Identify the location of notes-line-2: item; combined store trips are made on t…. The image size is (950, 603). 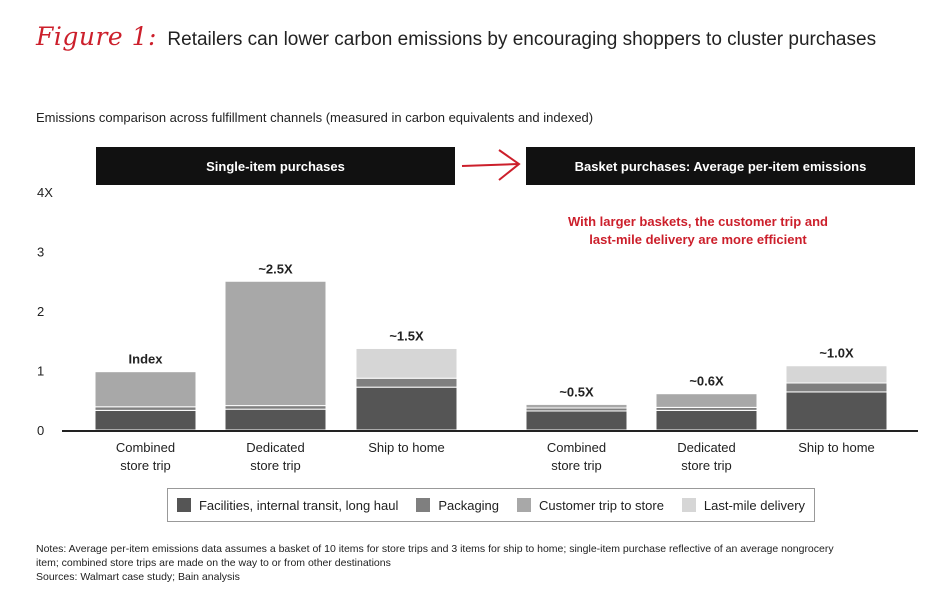
(213, 563).